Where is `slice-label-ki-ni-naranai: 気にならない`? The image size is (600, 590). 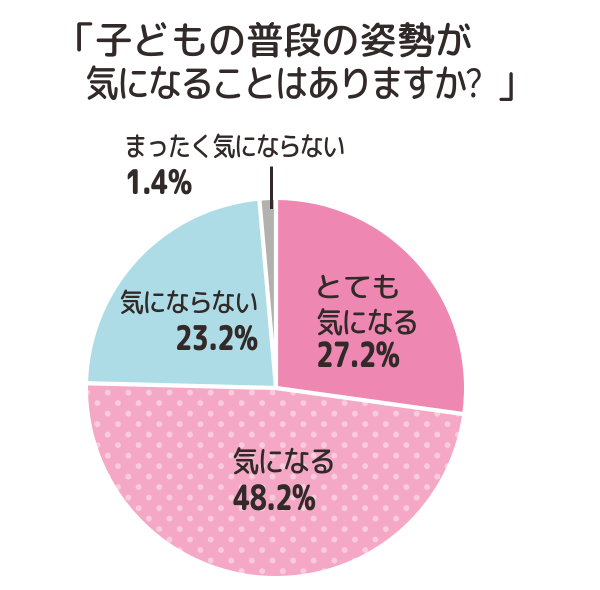 slice-label-ki-ni-naranai: 気にならない is located at coordinates (188, 302).